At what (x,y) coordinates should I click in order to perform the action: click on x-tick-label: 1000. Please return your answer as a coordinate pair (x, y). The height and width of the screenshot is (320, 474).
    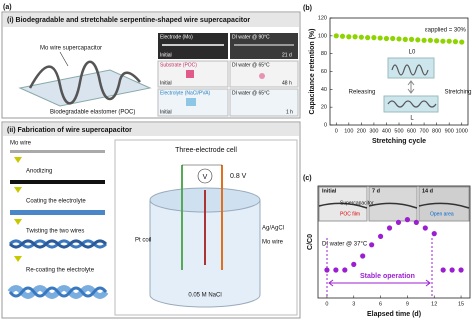
    Looking at the image, I should click on (462, 131).